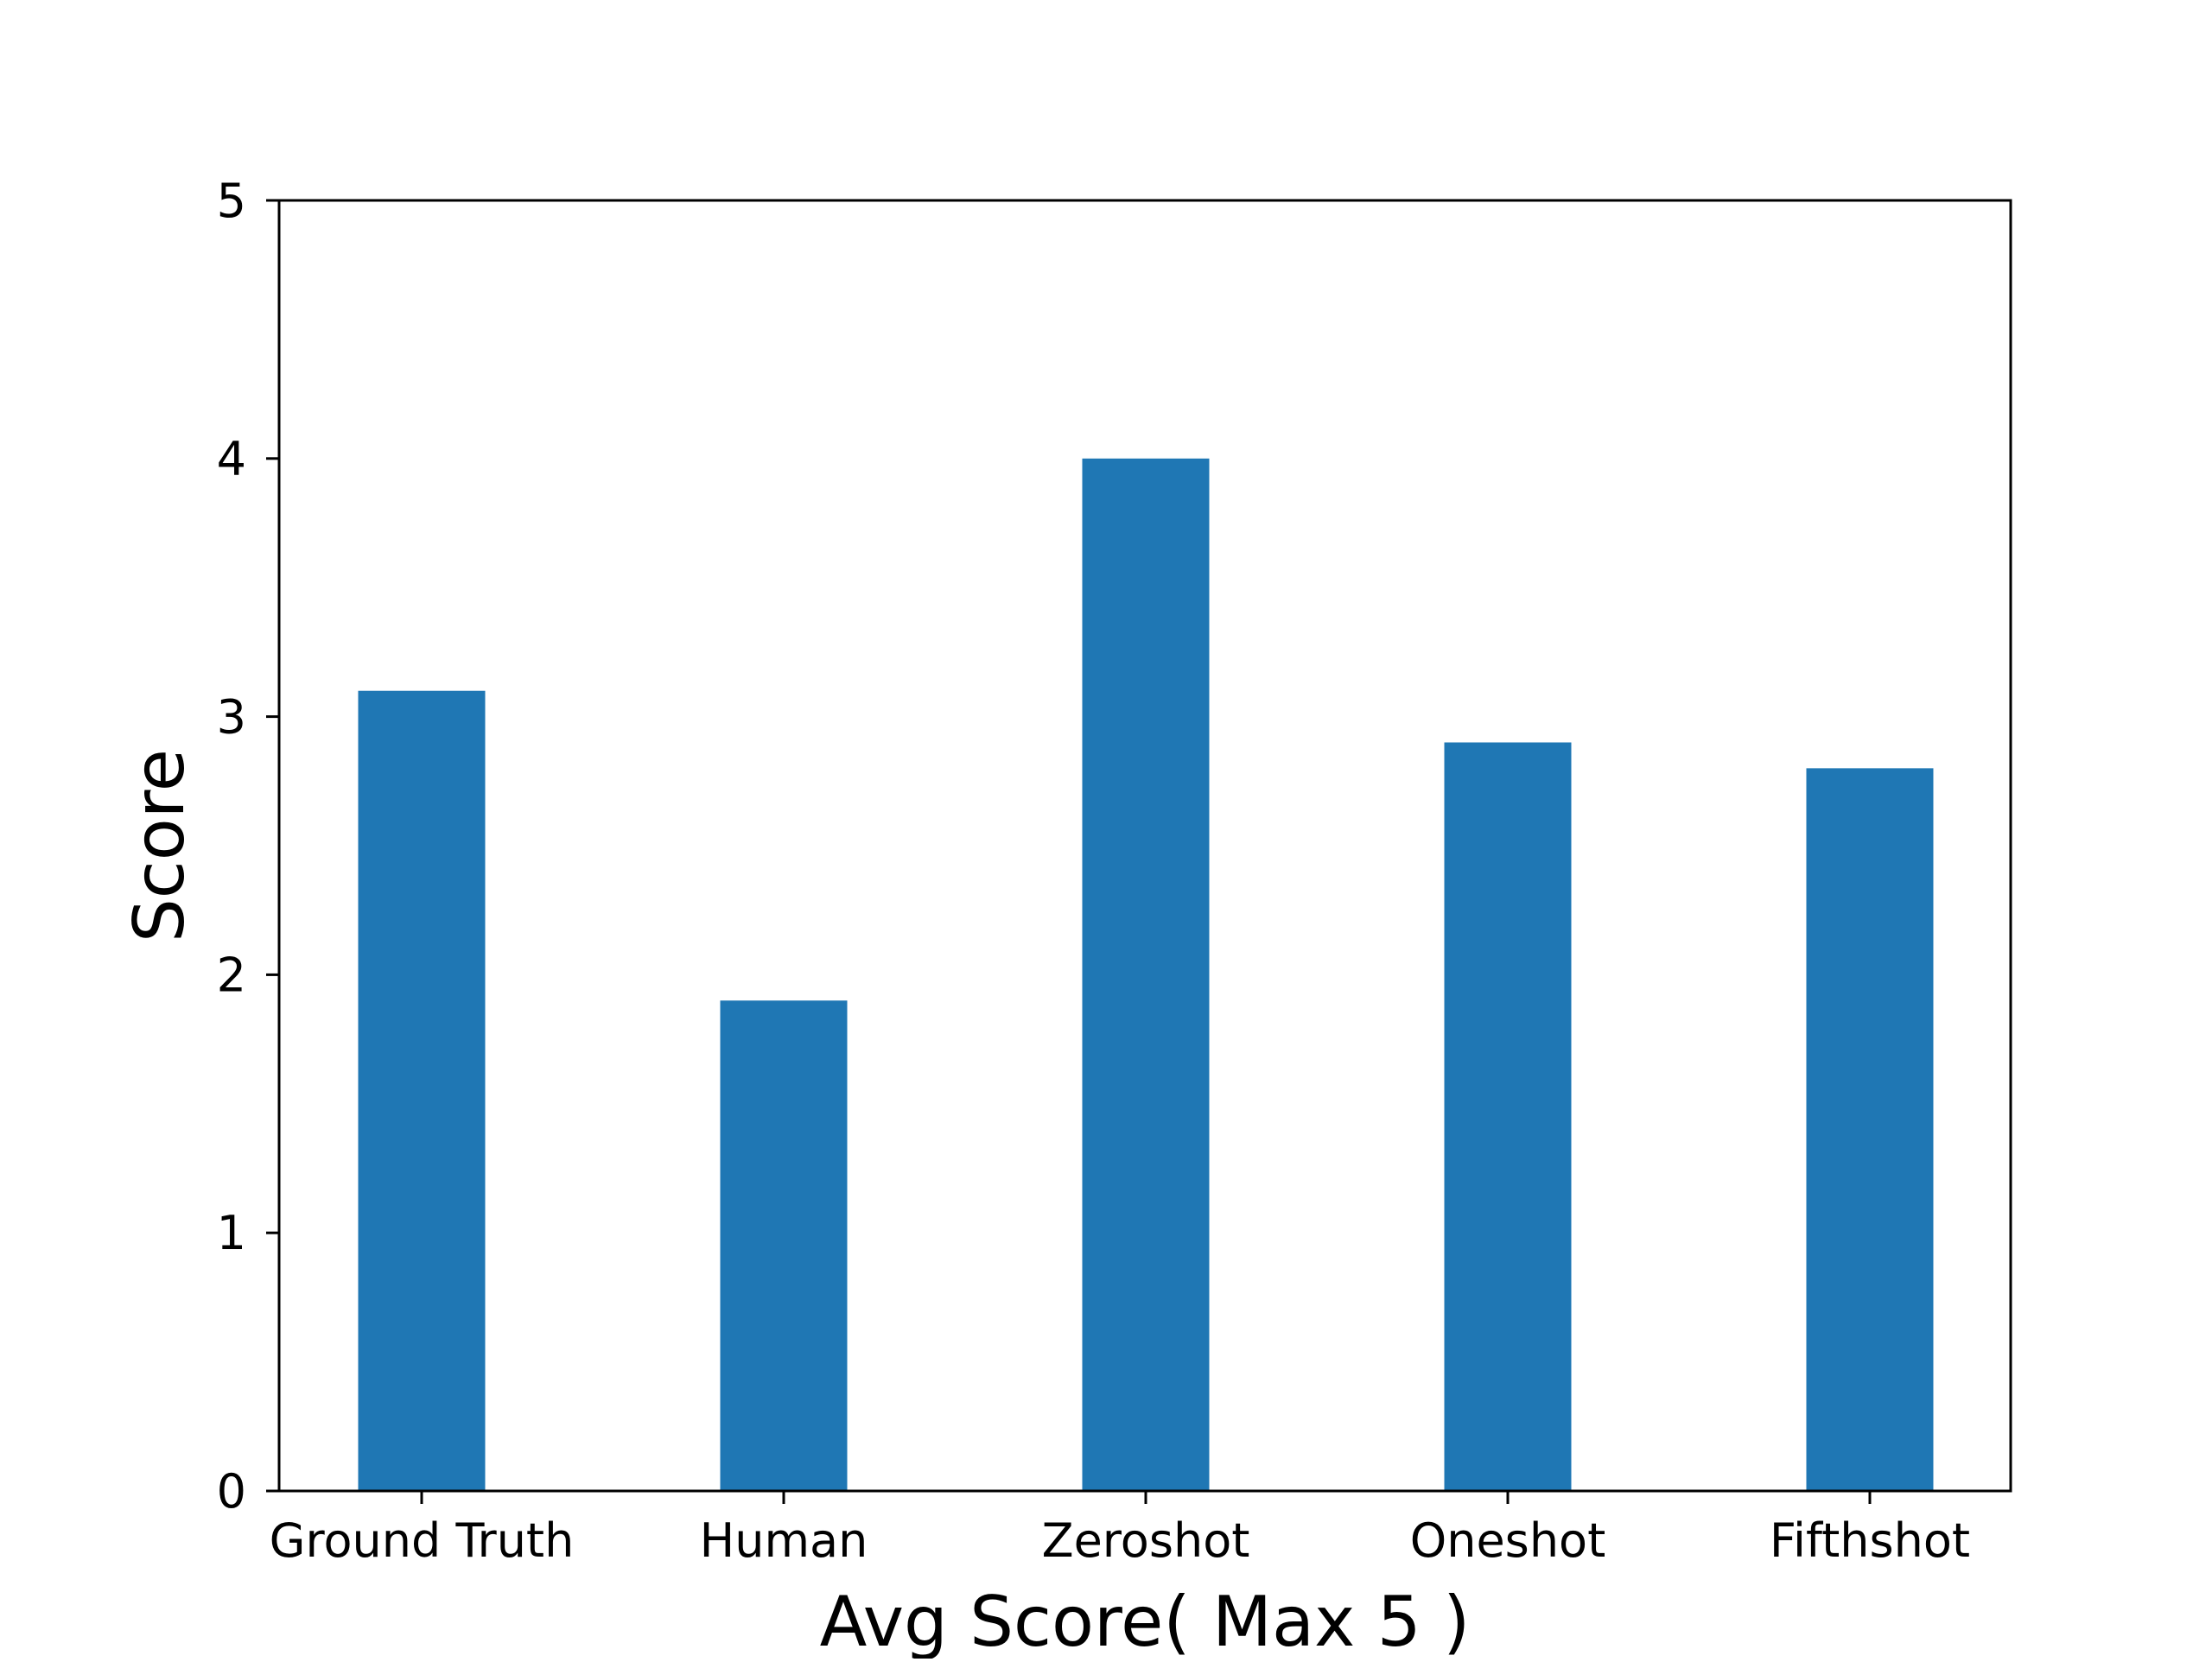  I want to click on bar-fifthshot, so click(1870, 1129).